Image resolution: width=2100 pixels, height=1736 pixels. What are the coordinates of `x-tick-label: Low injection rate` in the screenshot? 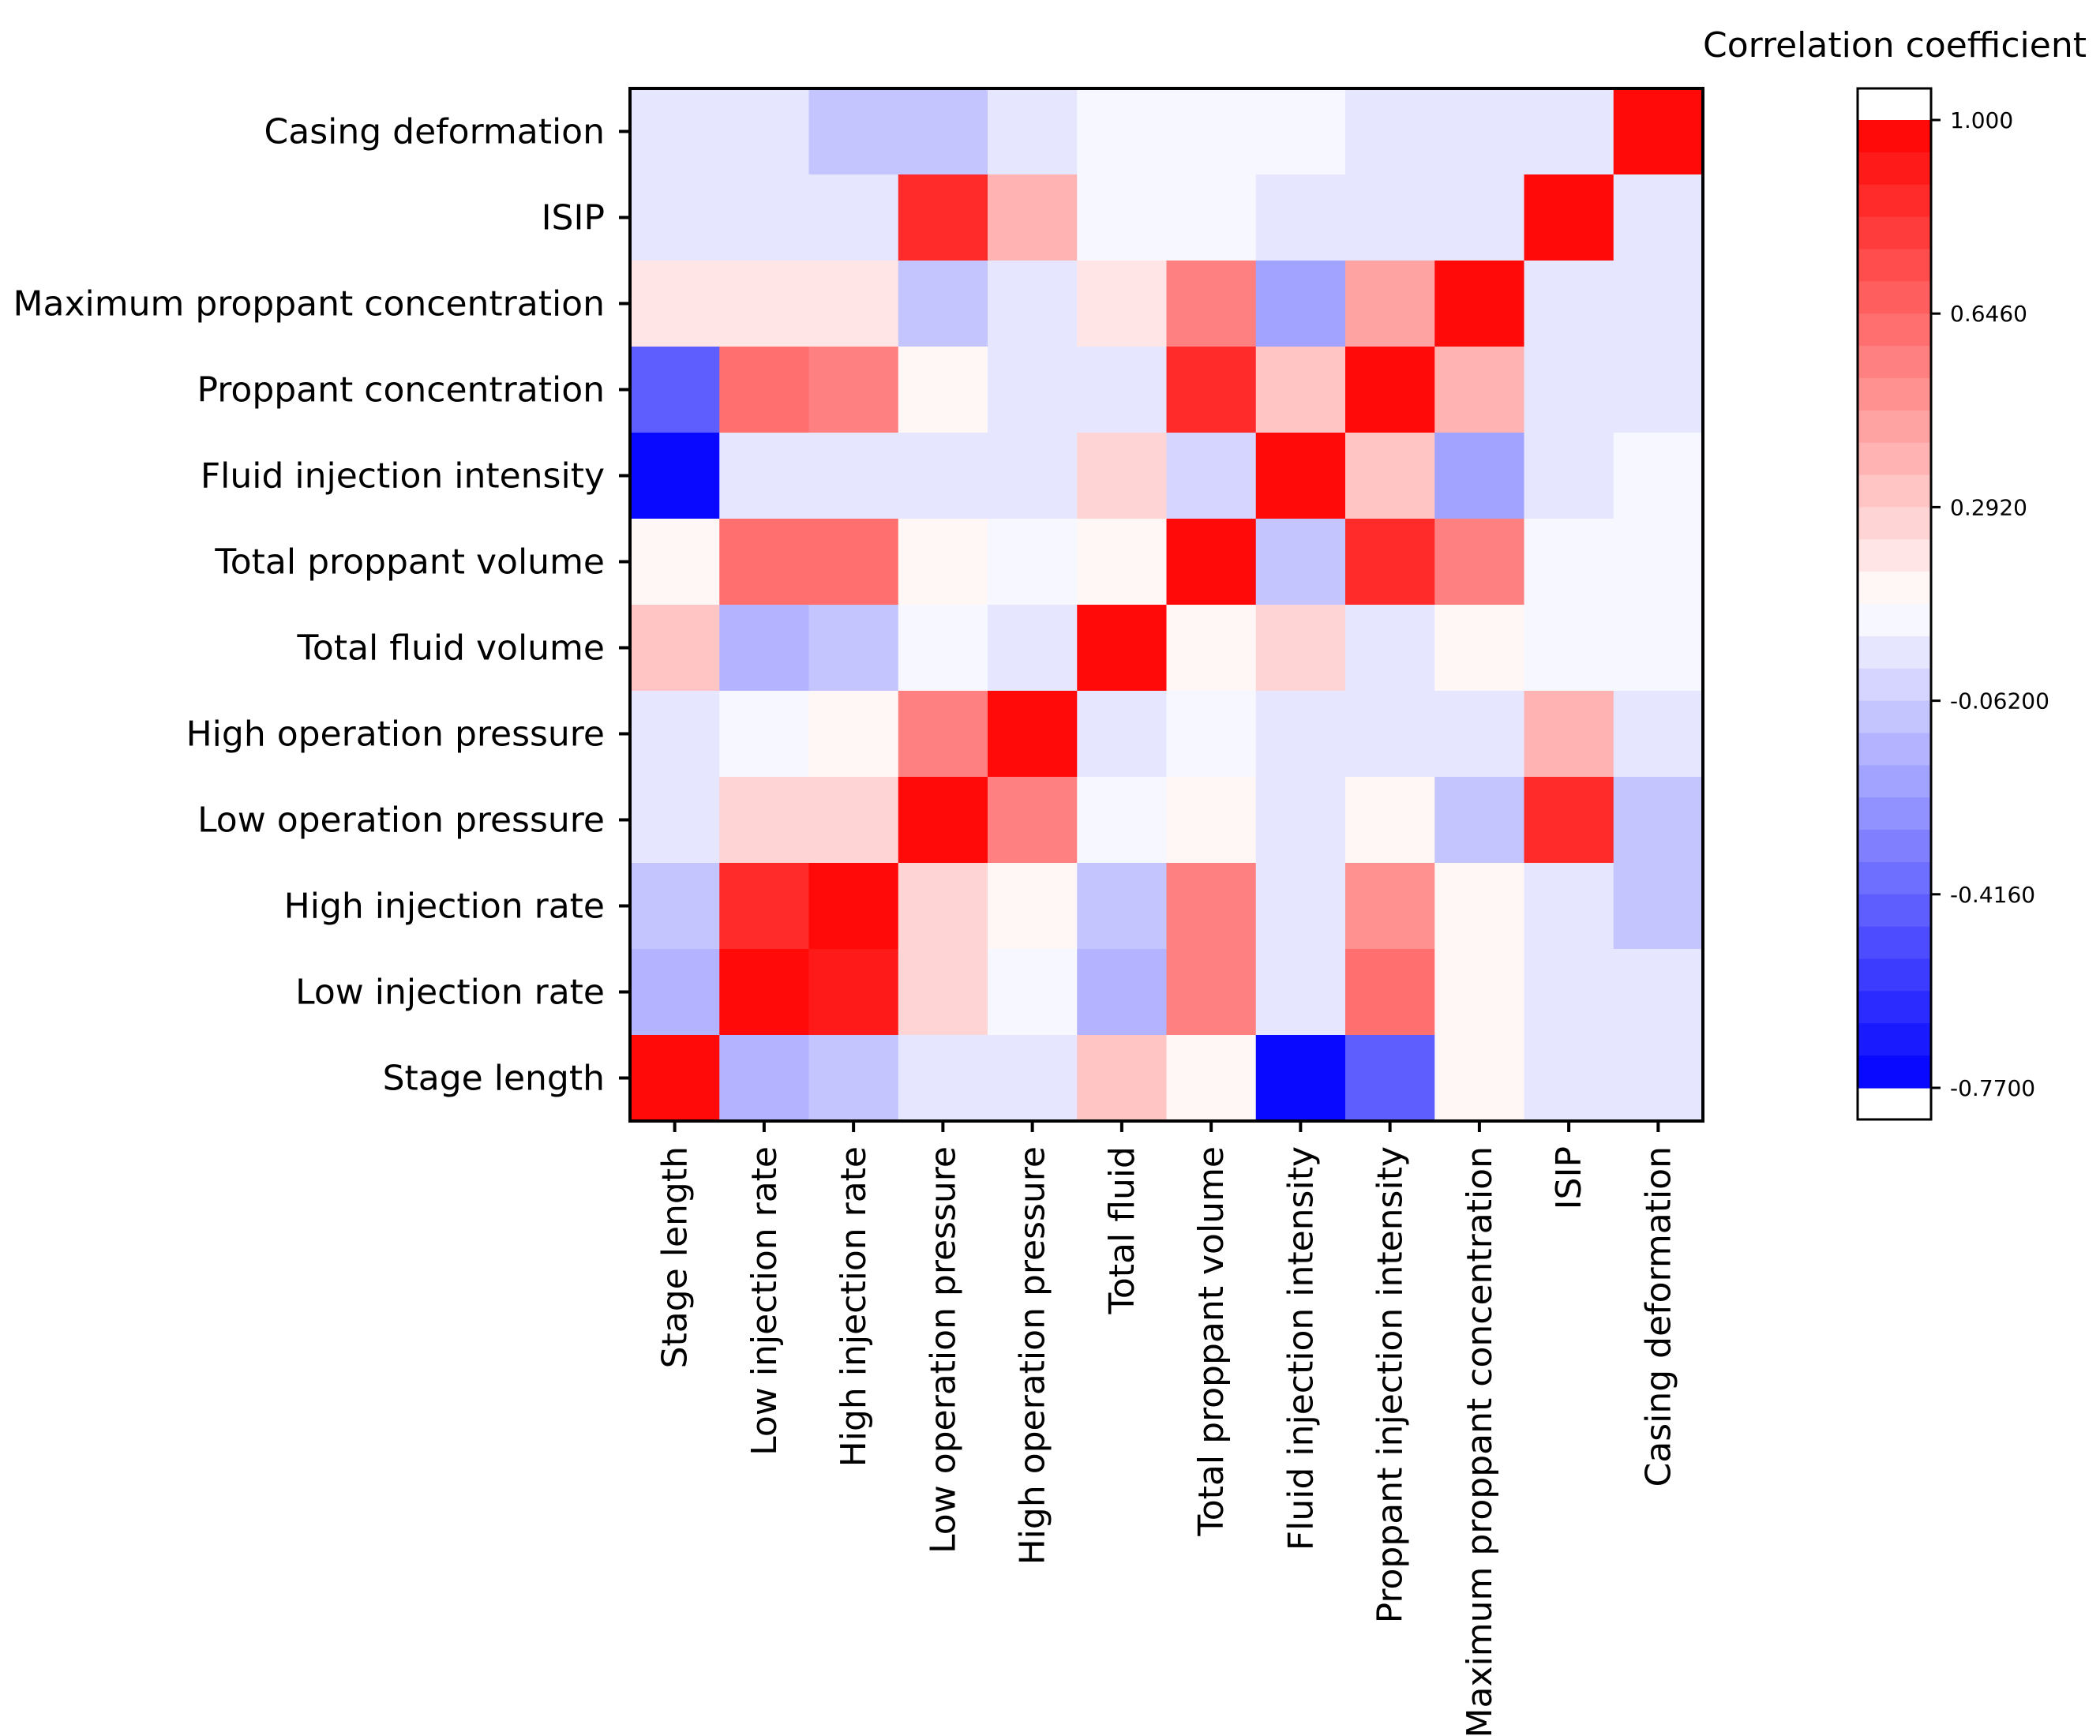 It's located at (764, 1301).